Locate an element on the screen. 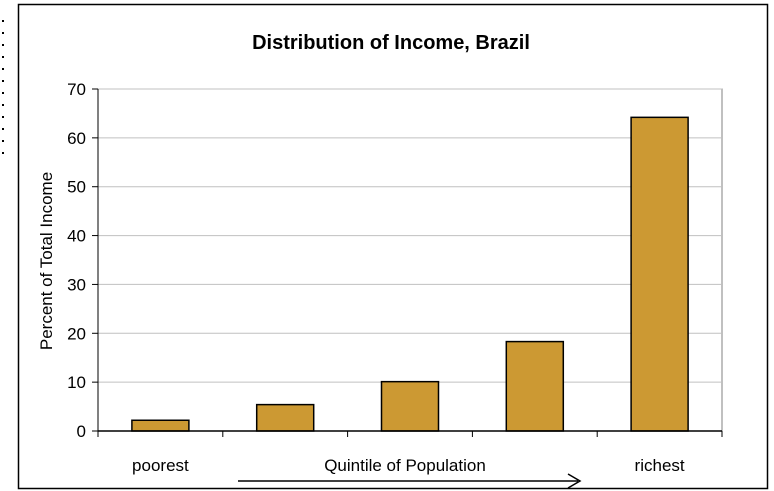 The image size is (774, 491). x-axis-label: Quintile of Population is located at coordinates (405, 465).